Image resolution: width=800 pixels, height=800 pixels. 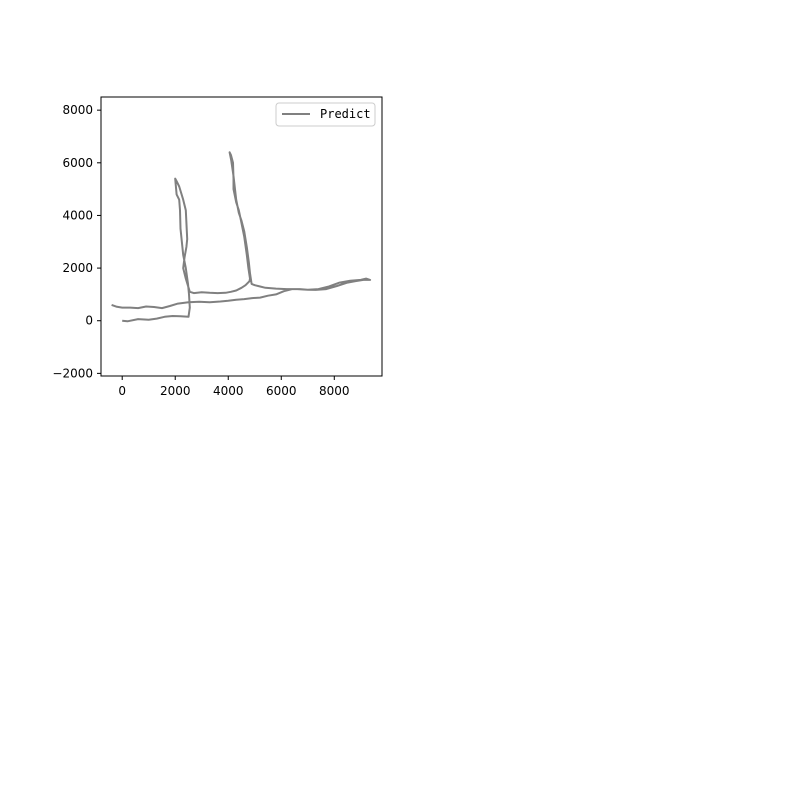 I want to click on y-tick-label: 0, so click(x=89, y=321).